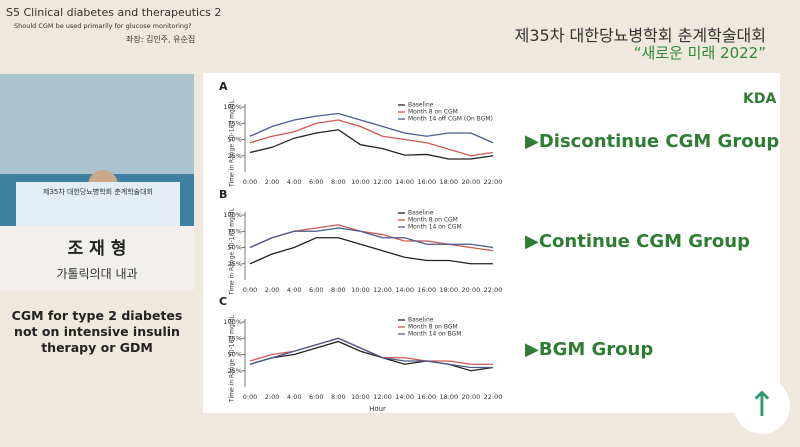 The image size is (800, 447). I want to click on group-label: ▶Discontinue CGM Group, so click(652, 141).